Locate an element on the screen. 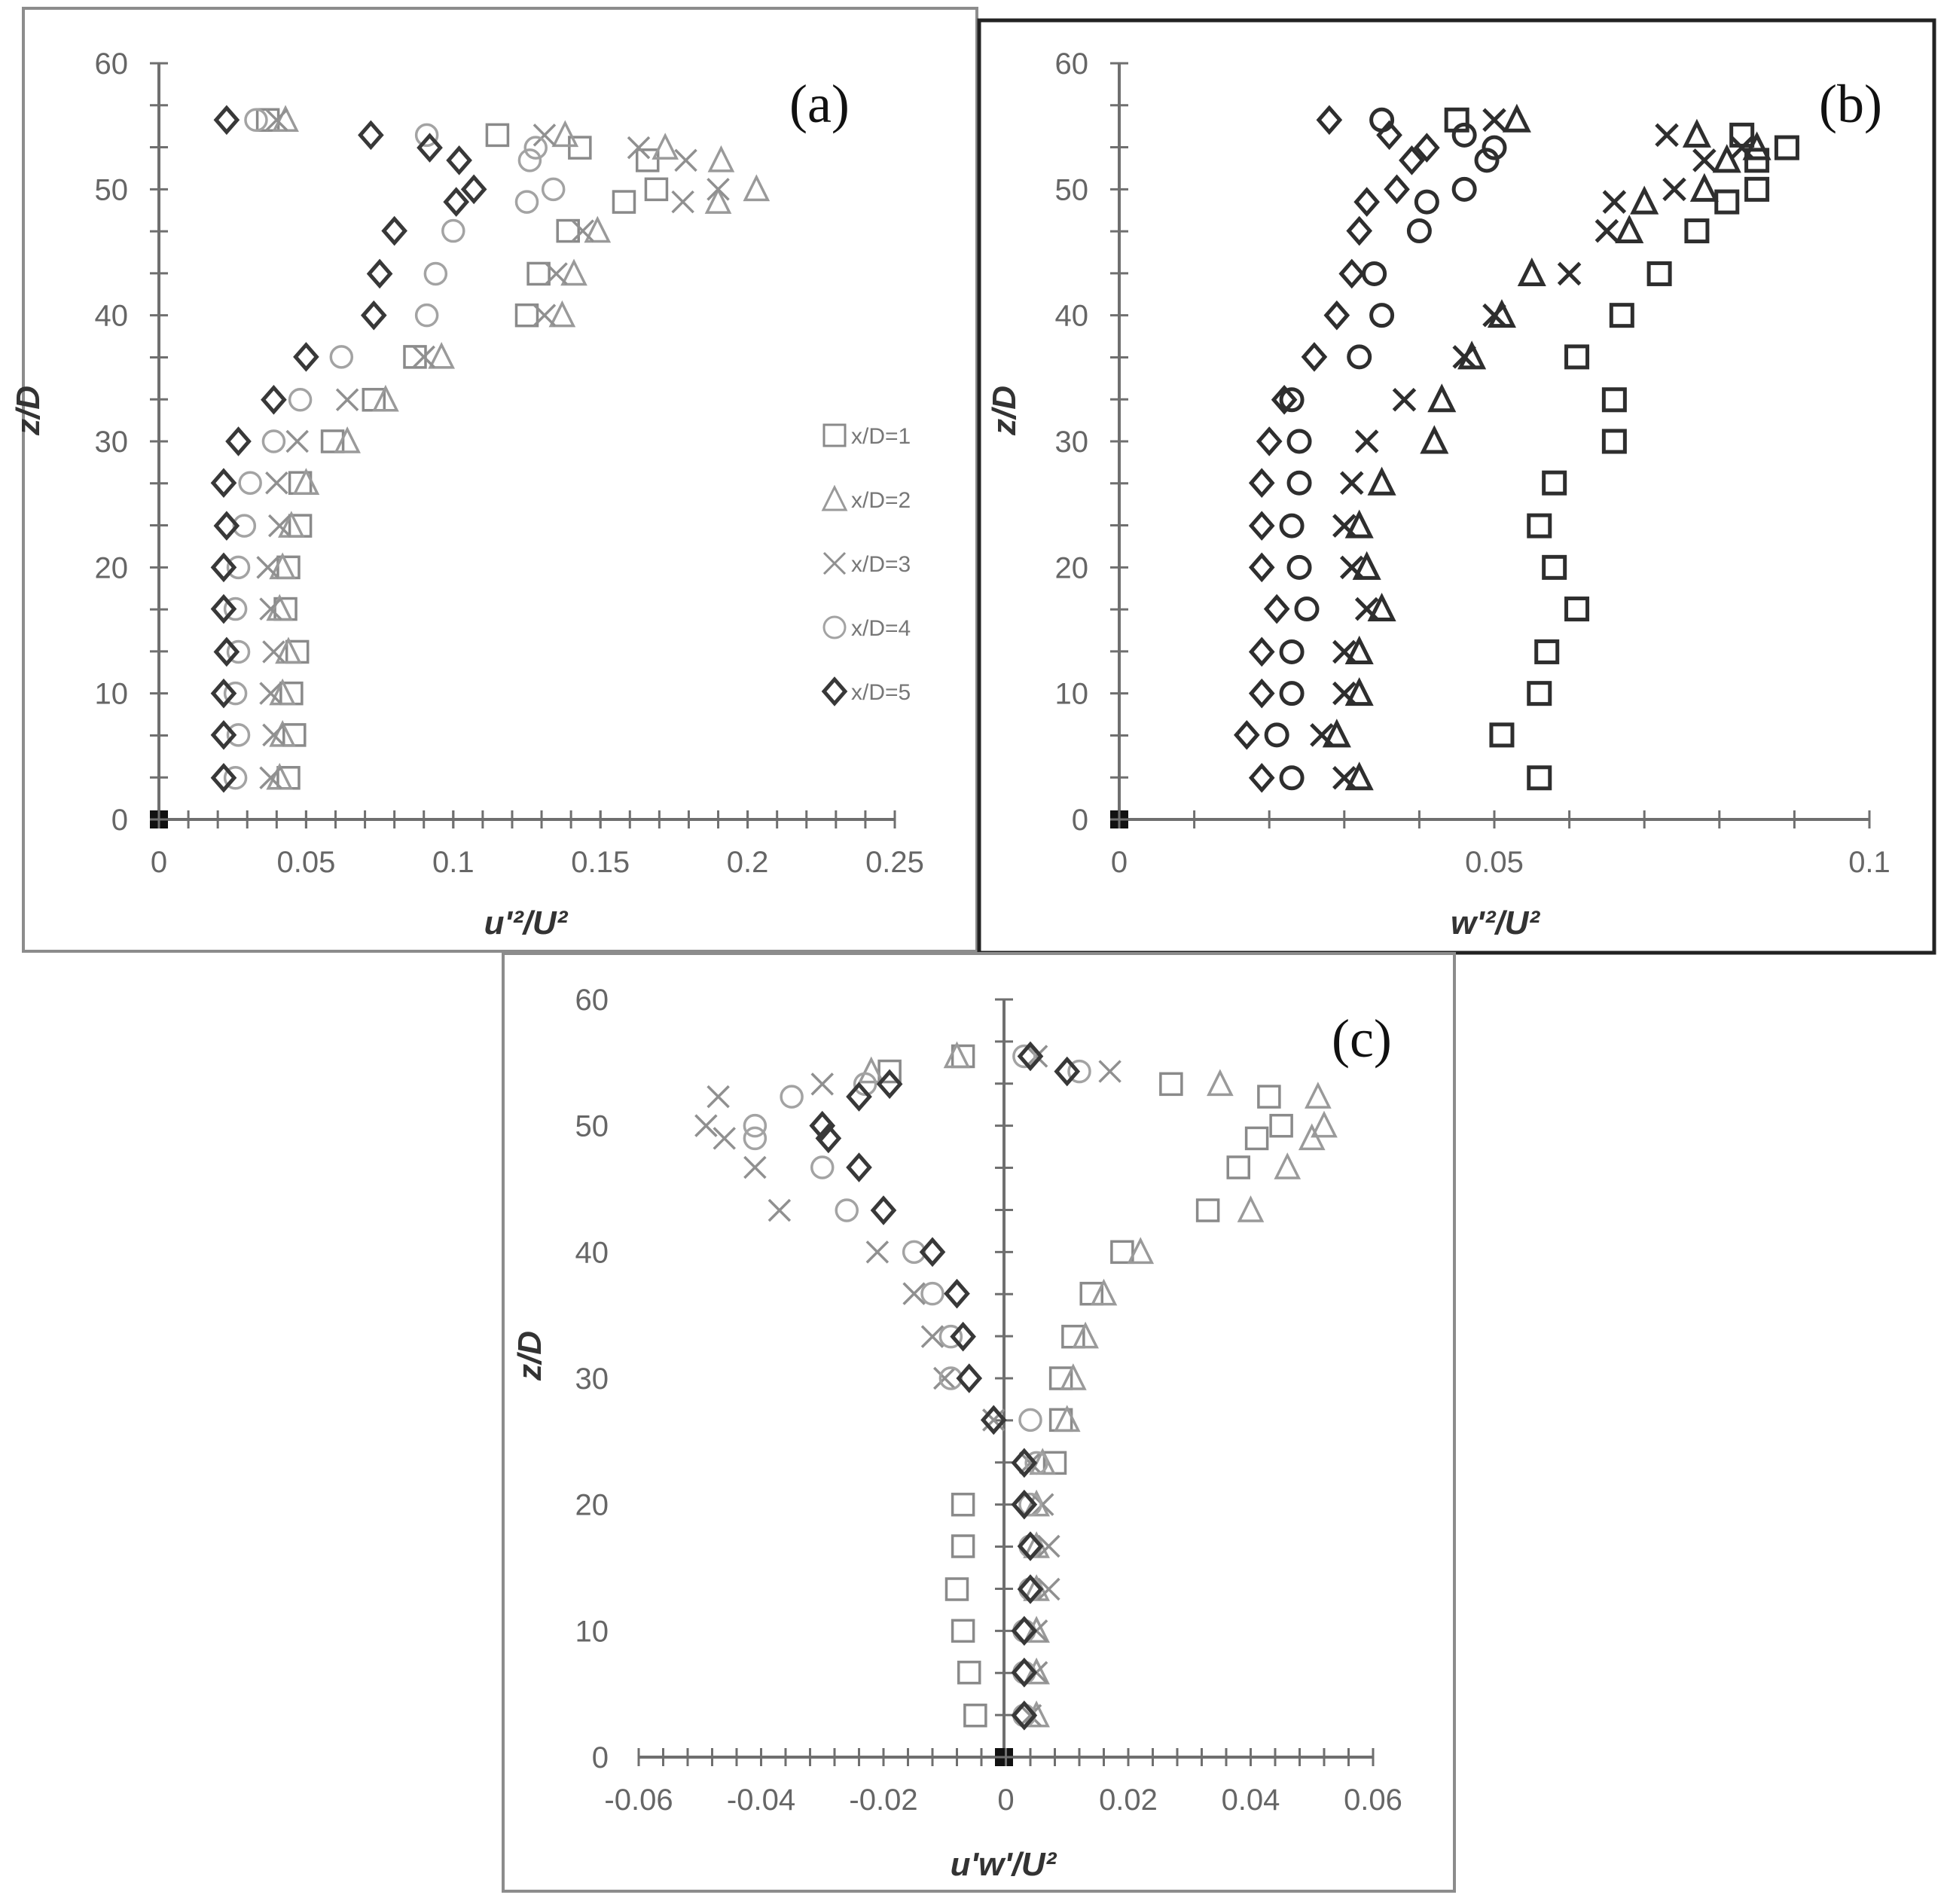 Image resolution: width=1950 pixels, height=1904 pixels. panel-b-x-ticks: 0 0.05 0.1 is located at coordinates (1500, 862).